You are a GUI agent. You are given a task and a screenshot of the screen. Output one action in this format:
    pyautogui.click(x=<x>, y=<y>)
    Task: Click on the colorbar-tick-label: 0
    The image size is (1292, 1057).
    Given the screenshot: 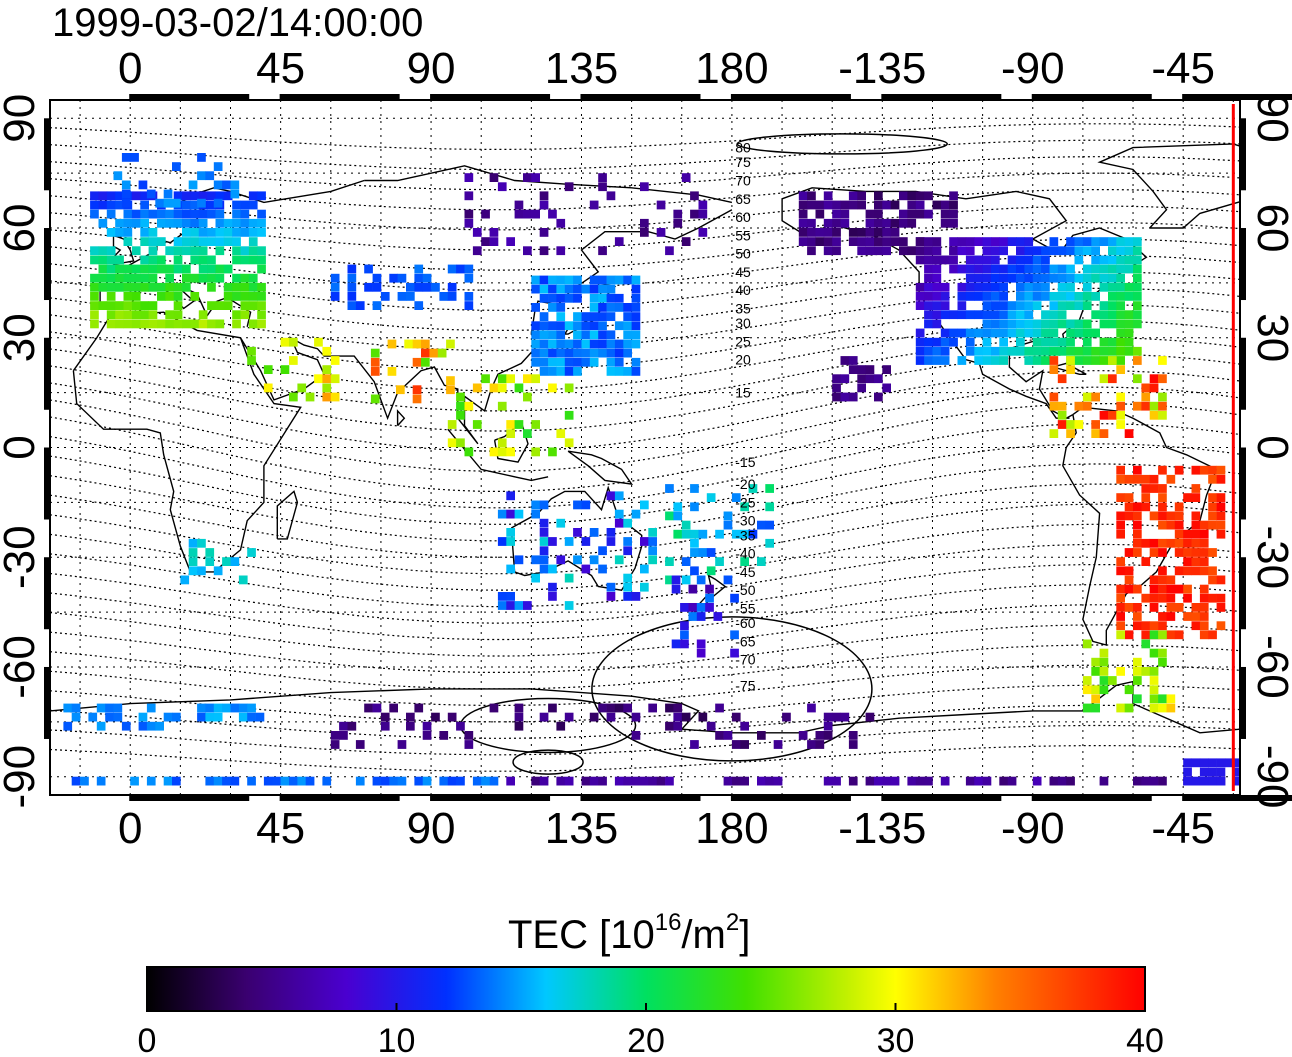 What is the action you would take?
    pyautogui.click(x=147, y=1039)
    